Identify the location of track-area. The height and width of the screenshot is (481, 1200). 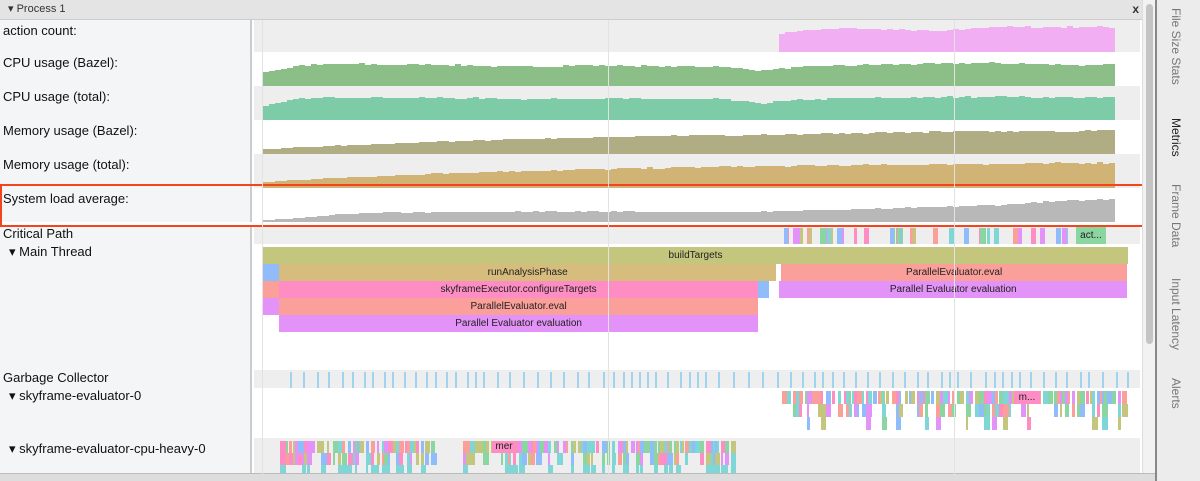
(697, 205).